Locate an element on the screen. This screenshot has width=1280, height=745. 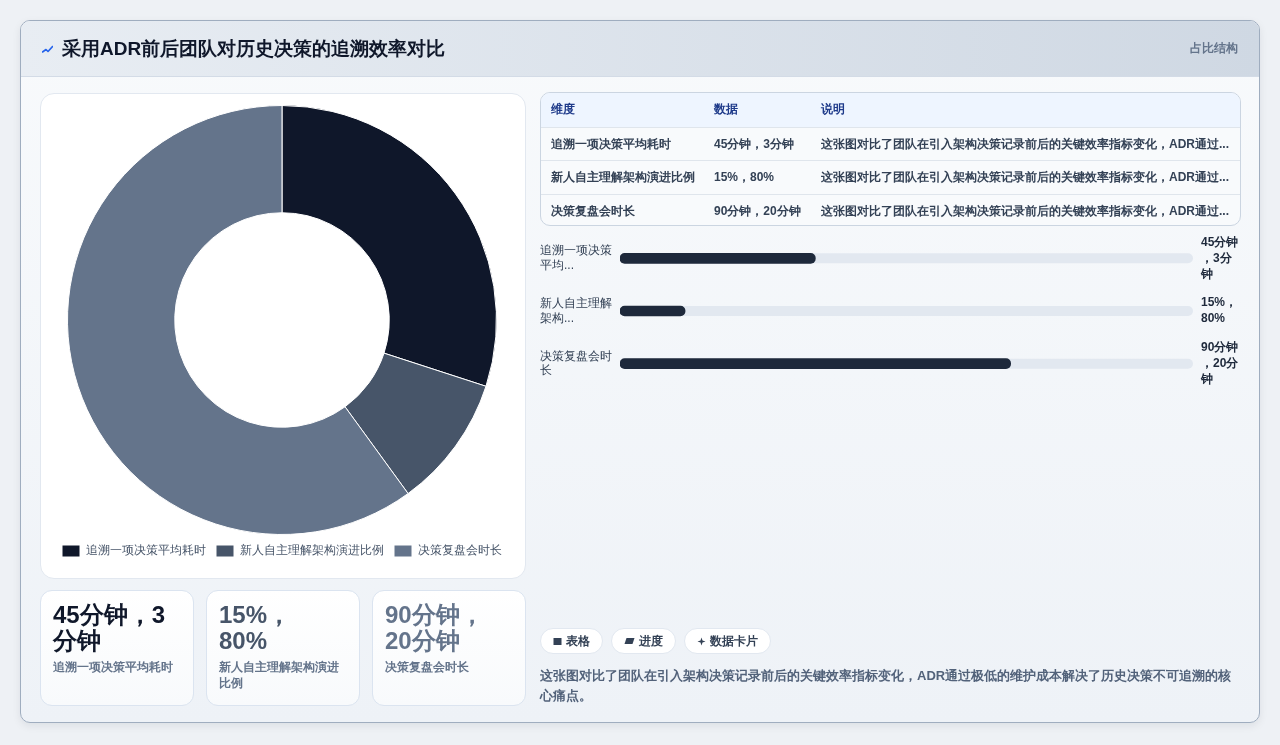
text: 说明 is located at coordinates (833, 109).